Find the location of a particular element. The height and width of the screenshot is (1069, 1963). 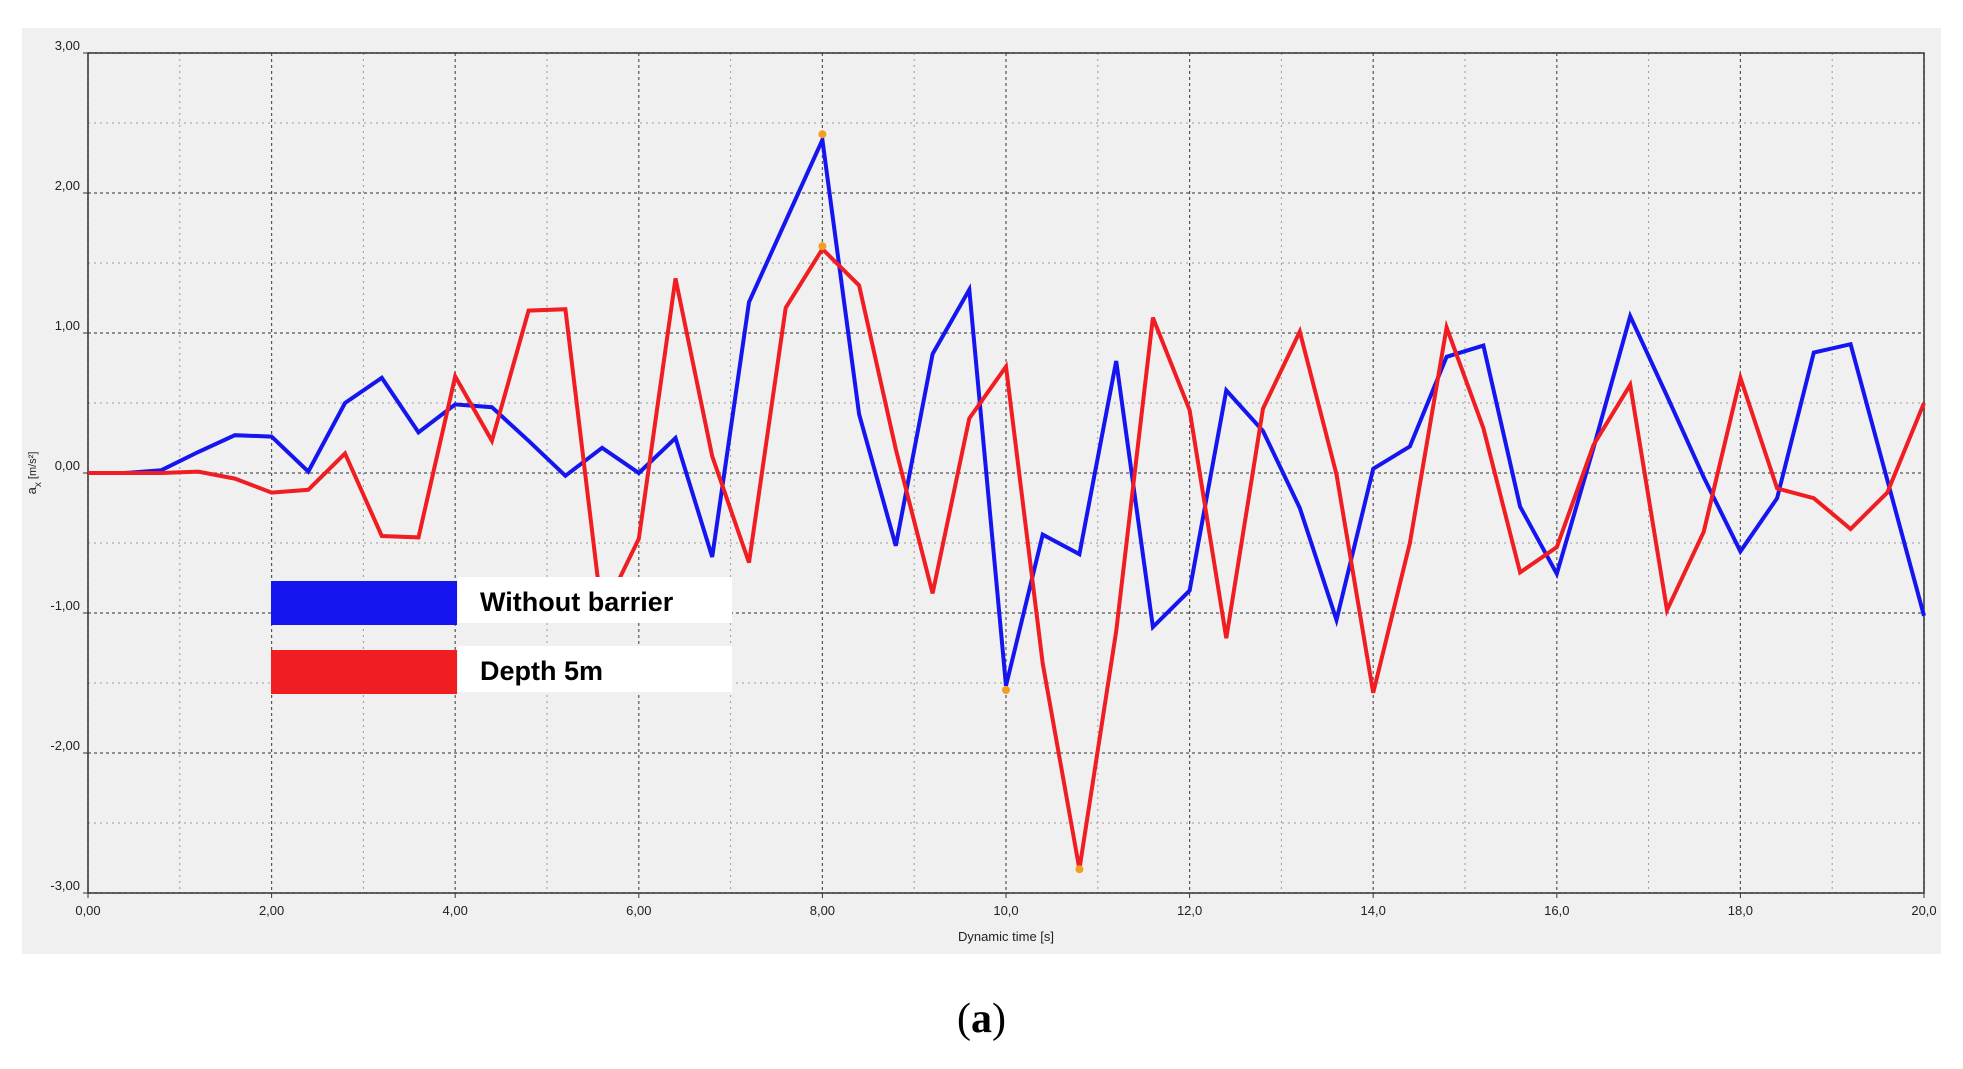

y-tick-label: 2,00 is located at coordinates (67, 185).